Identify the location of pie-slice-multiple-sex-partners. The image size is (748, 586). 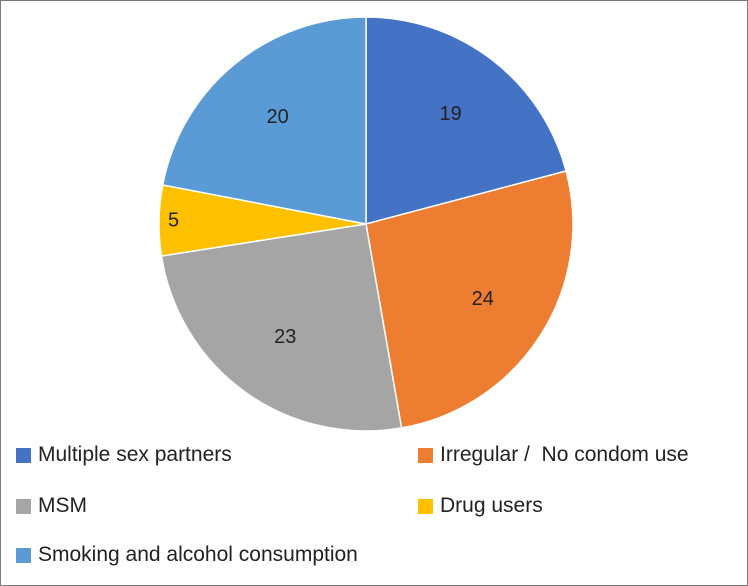
(466, 120).